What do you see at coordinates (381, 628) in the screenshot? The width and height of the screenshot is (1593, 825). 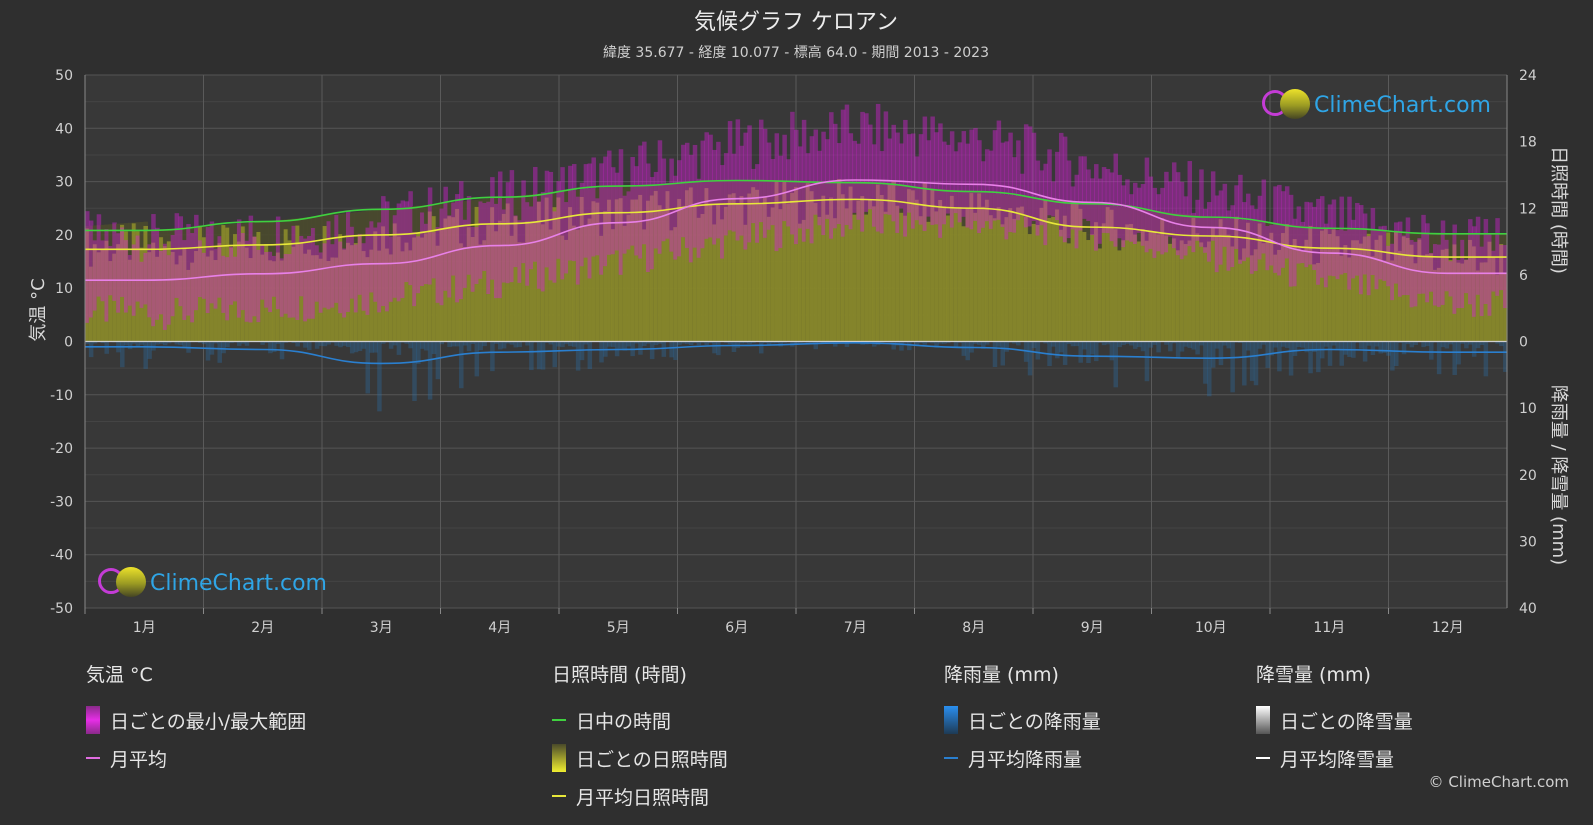 I see `x-tick-label: 3月` at bounding box center [381, 628].